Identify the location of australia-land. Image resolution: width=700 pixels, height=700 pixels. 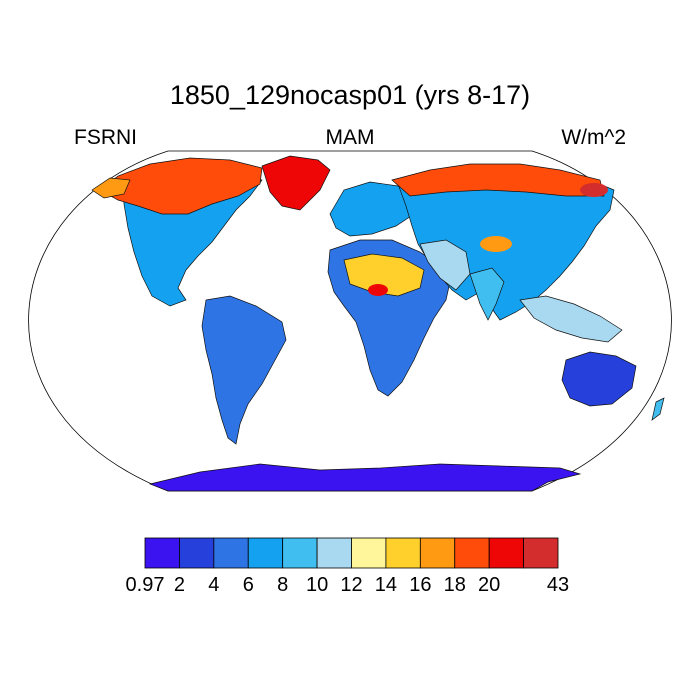
(599, 379).